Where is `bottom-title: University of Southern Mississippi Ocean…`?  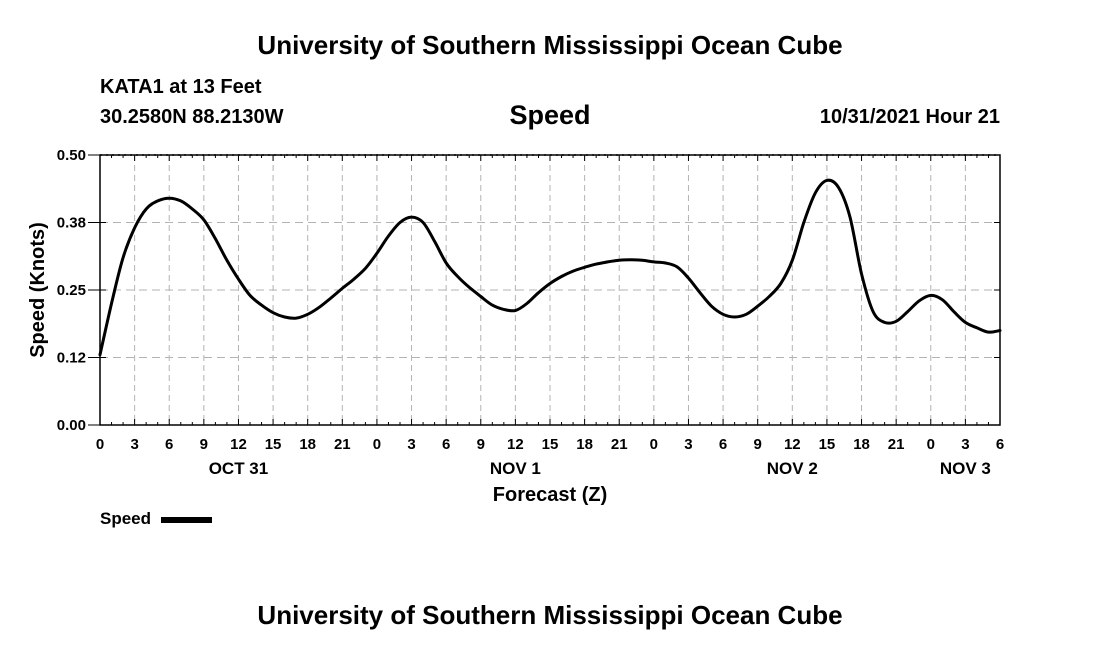
bottom-title: University of Southern Mississippi Ocean… is located at coordinates (550, 615).